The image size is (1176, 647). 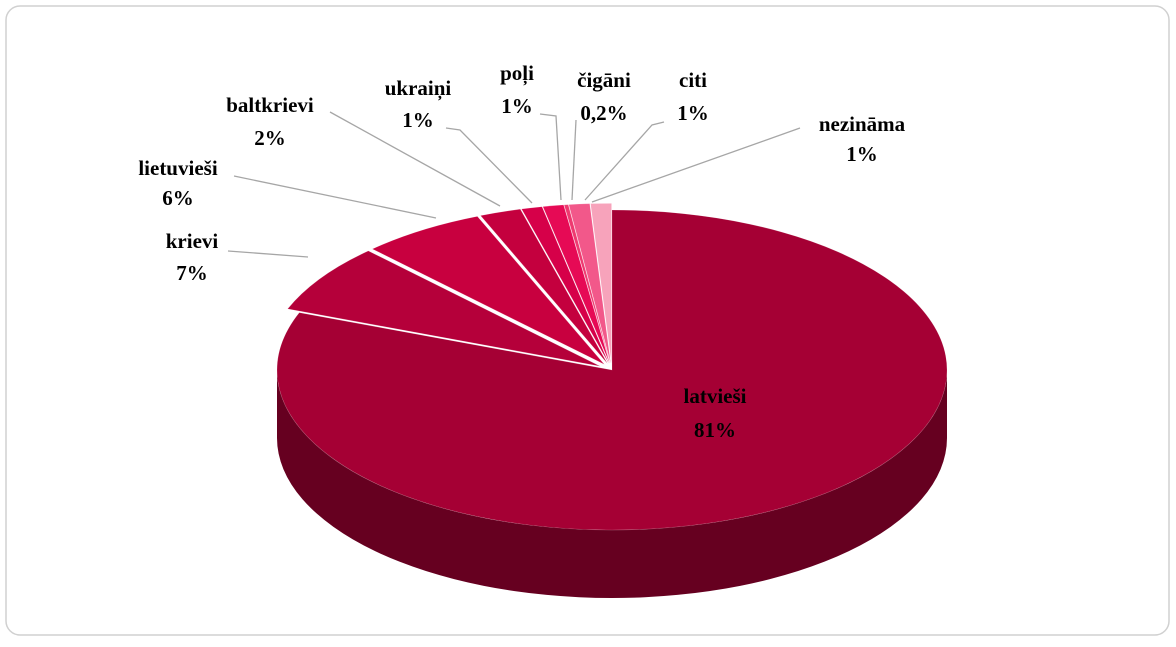 I want to click on slice-label: nezināma, so click(x=862, y=124).